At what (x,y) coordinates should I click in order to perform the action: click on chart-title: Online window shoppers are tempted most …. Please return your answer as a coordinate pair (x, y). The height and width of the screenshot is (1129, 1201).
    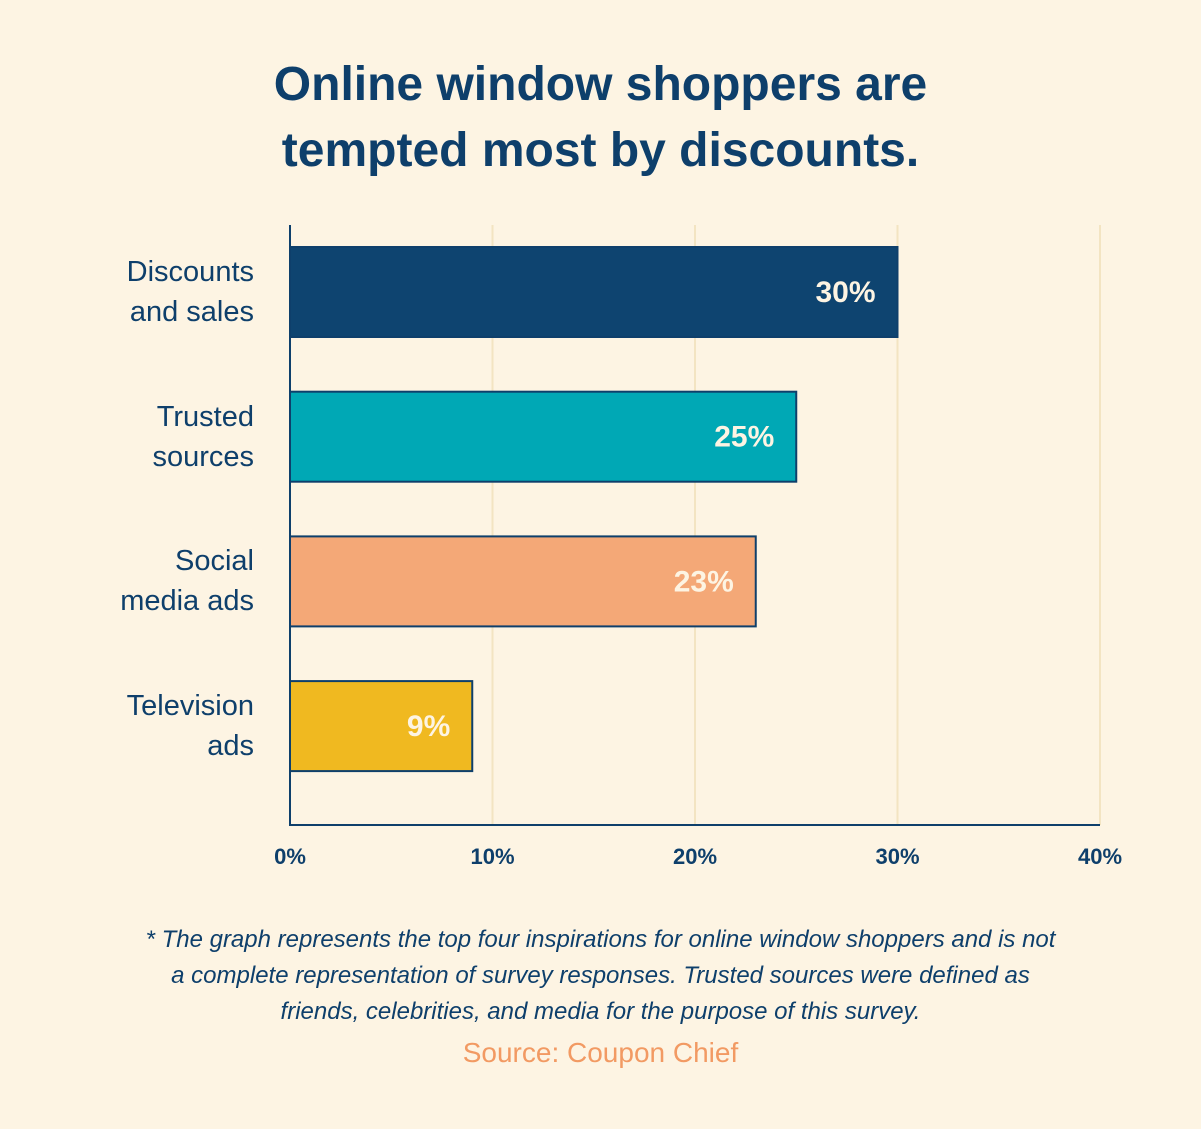
    Looking at the image, I should click on (600, 117).